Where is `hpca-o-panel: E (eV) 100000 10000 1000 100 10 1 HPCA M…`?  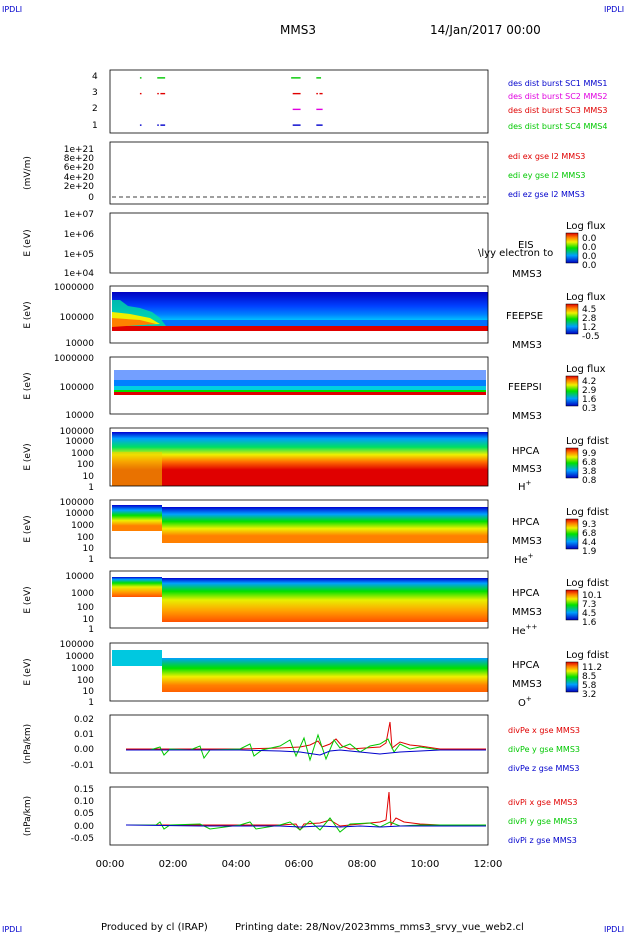 hpca-o-panel: E (eV) 100000 10000 1000 100 10 1 HPCA M… is located at coordinates (316, 674).